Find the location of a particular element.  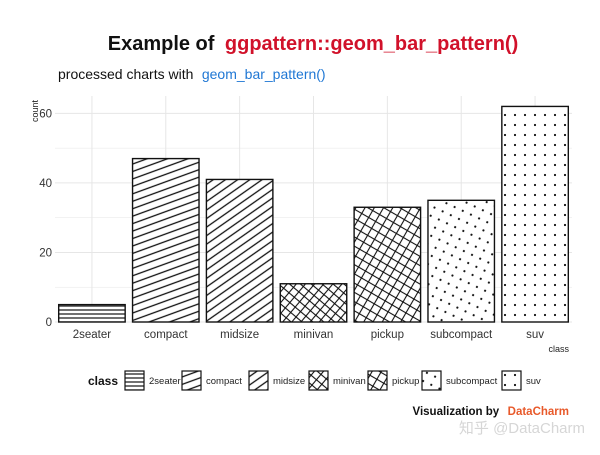

legend-item-compact: compact is located at coordinates (212, 380).